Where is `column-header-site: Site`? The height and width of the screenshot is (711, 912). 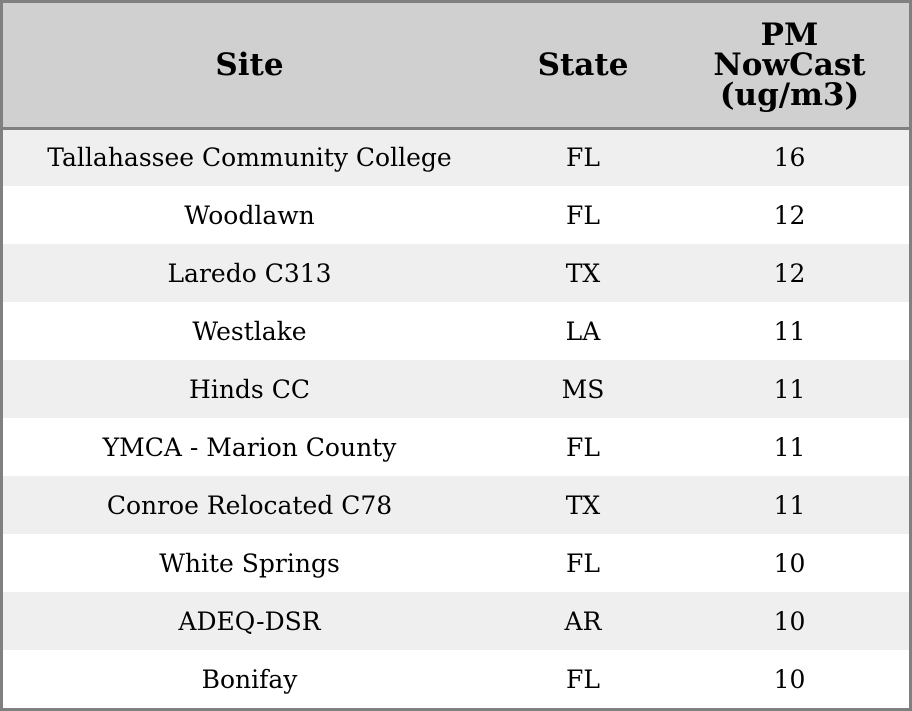
column-header-site: Site is located at coordinates (249, 66).